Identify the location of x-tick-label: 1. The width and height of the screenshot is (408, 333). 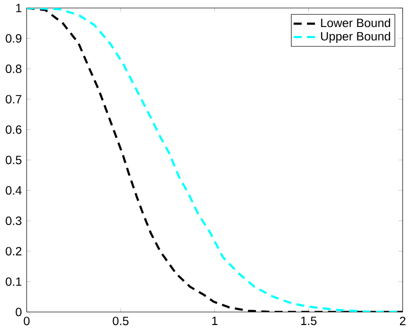
(215, 320).